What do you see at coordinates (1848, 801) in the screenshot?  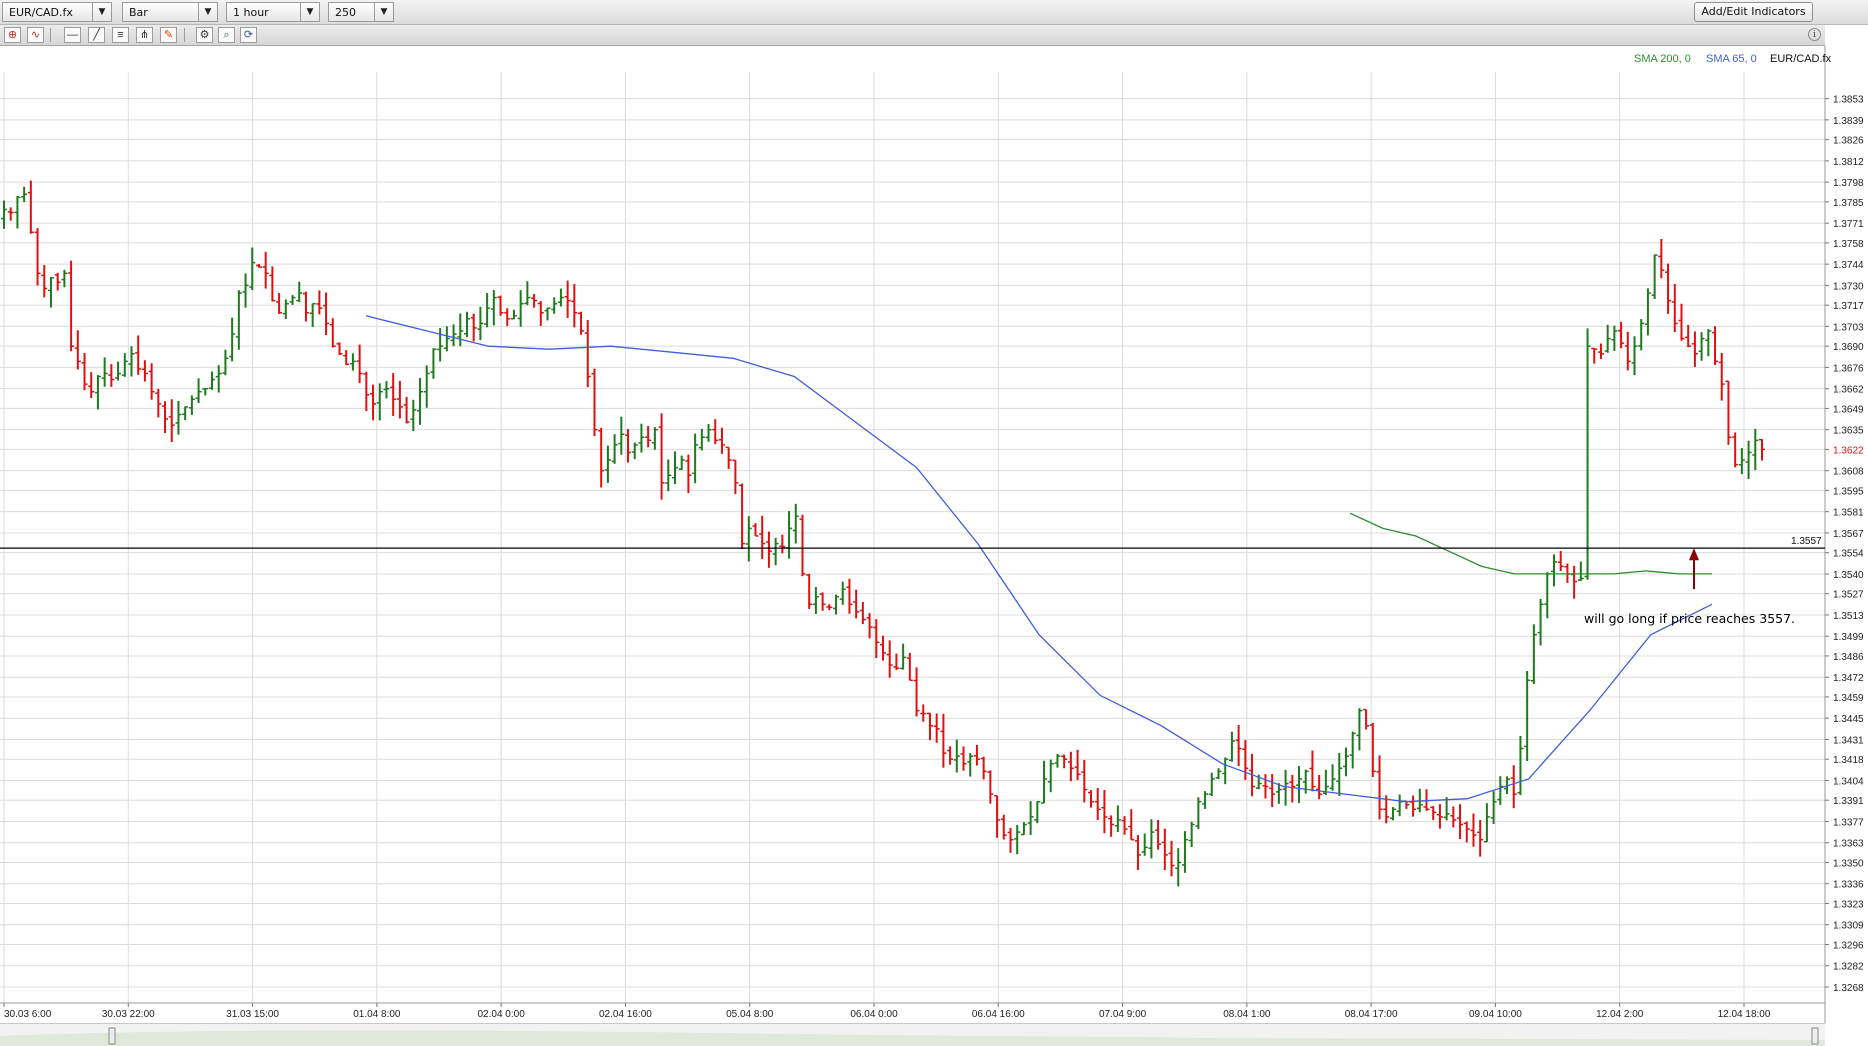 I see `y-tick-label: 1.3391` at bounding box center [1848, 801].